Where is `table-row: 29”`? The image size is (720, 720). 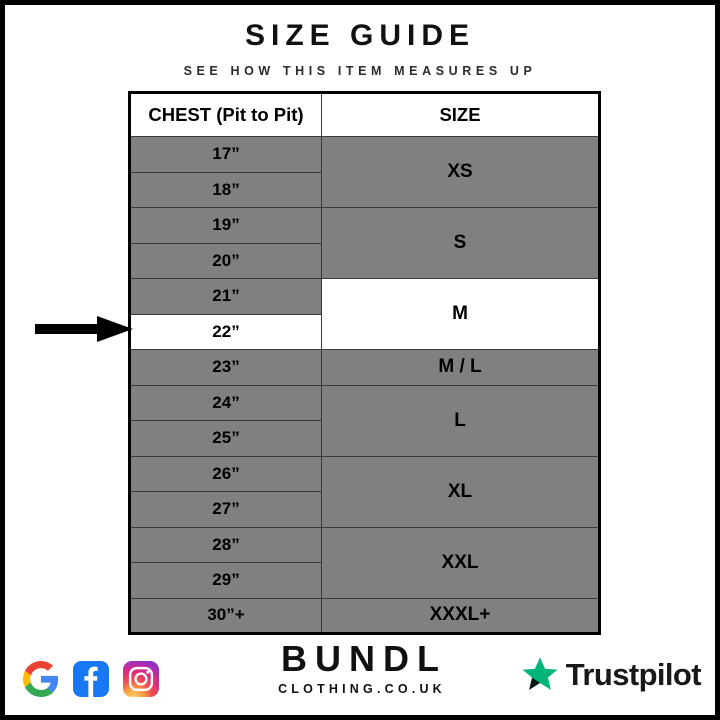 table-row: 29” is located at coordinates (364, 580).